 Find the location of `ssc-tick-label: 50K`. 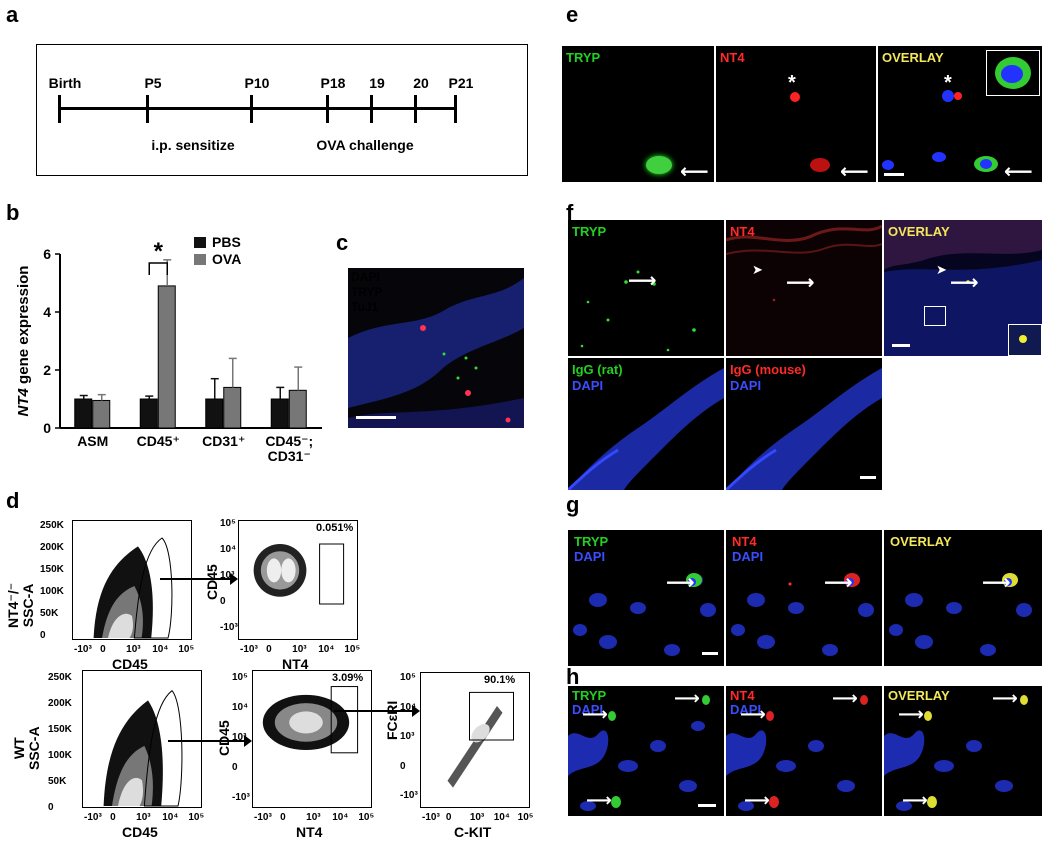

ssc-tick-label: 50K is located at coordinates (57, 781).